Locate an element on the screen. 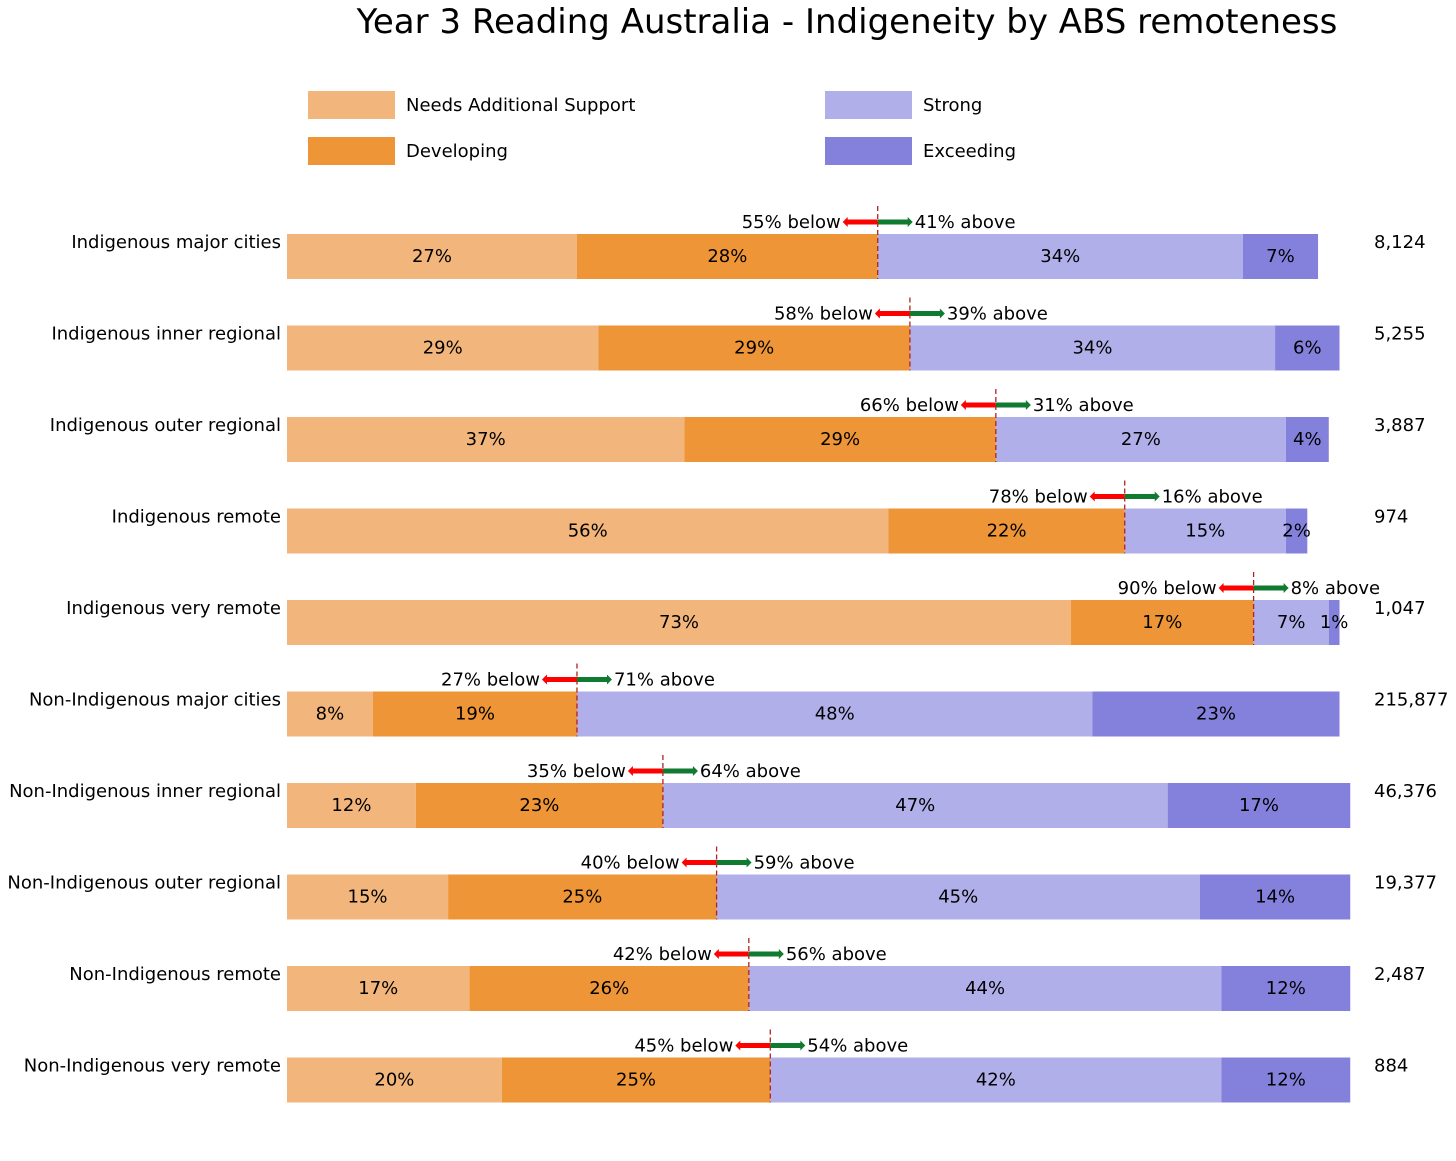 The image size is (1456, 1161). legend-label-exc: Exceeding is located at coordinates (969, 151).